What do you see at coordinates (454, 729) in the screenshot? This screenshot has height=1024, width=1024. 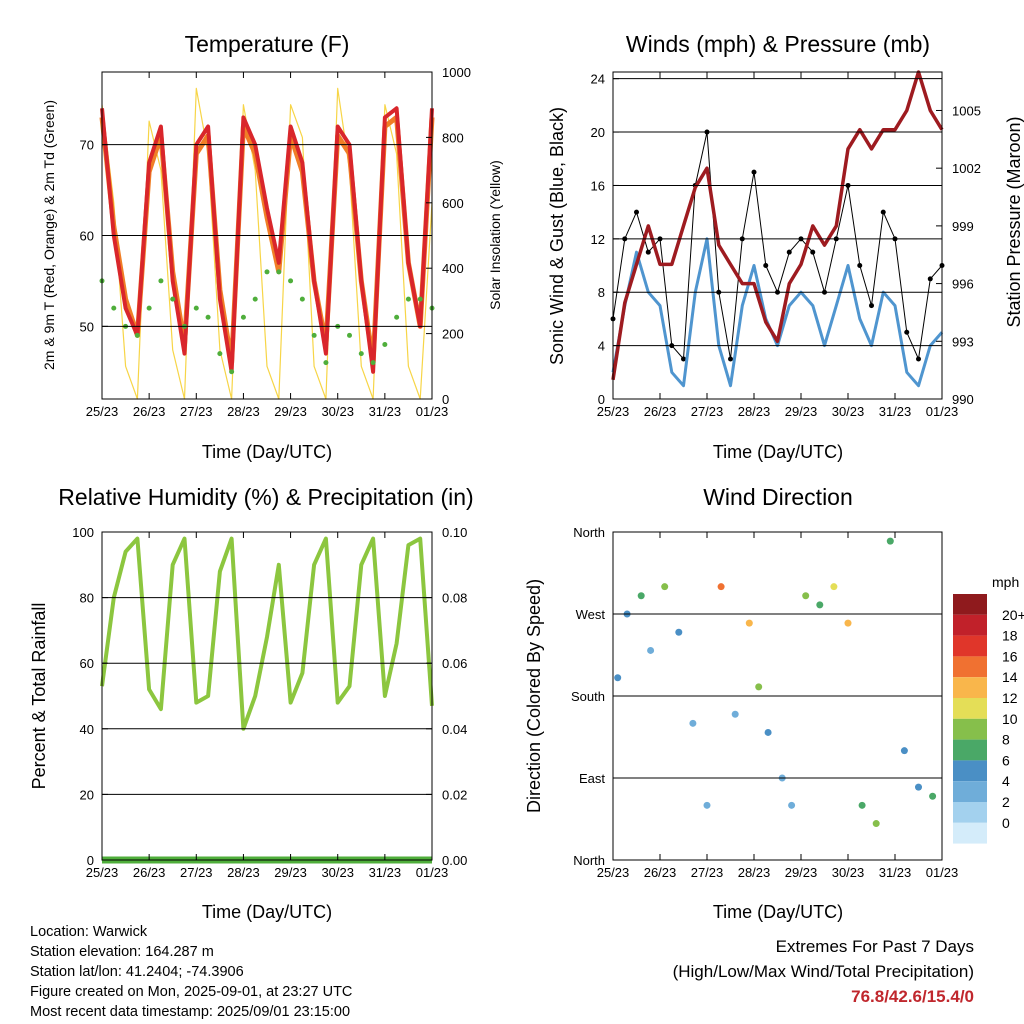 I see `humidity-y2-tick-label: 0.04` at bounding box center [454, 729].